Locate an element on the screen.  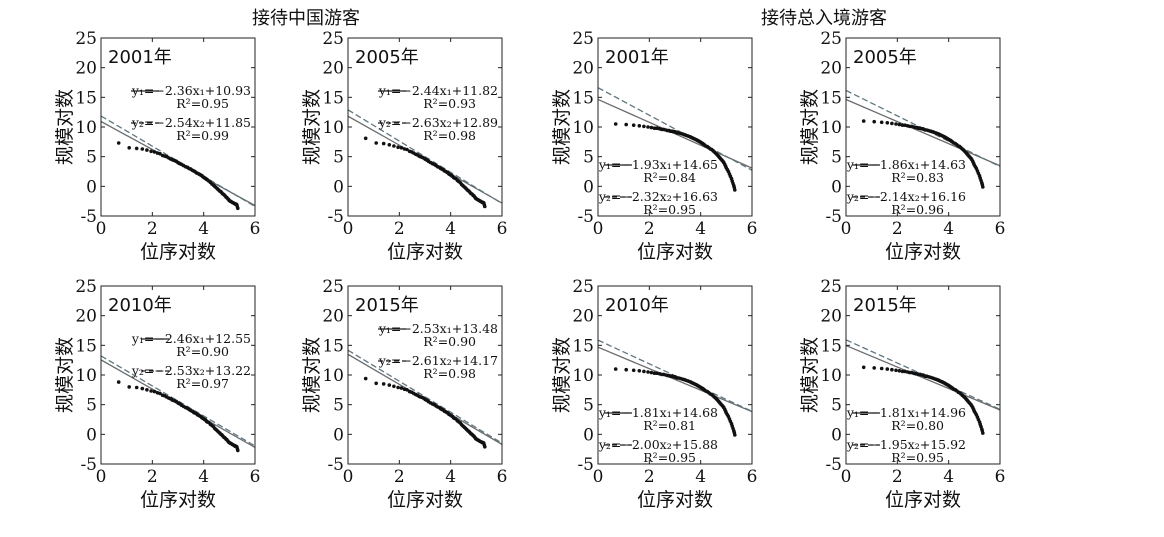
year-label: 2001年 is located at coordinates (637, 57).